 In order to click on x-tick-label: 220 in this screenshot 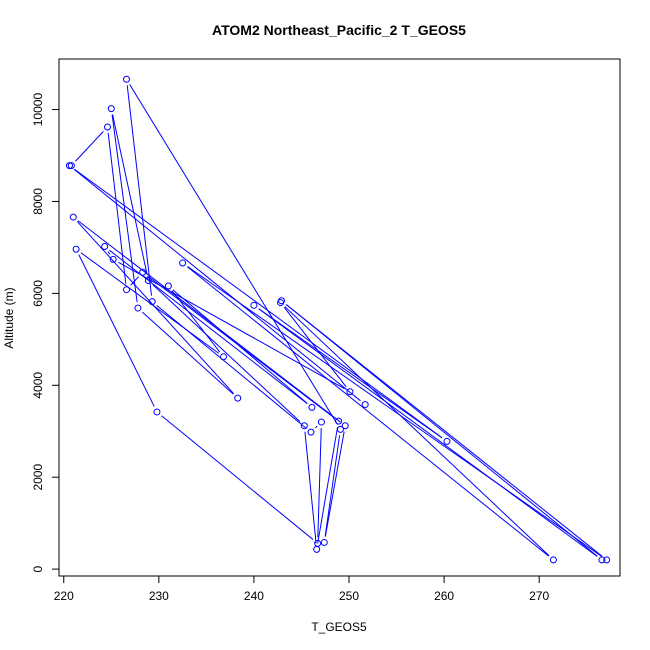, I will do `click(64, 596)`.